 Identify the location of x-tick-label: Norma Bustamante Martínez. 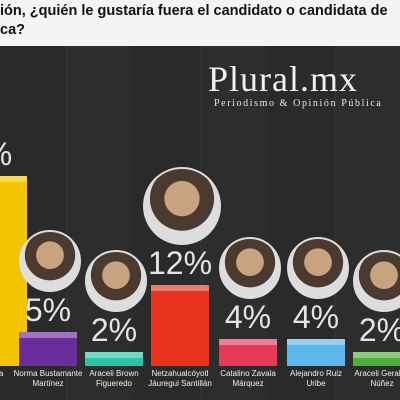
(48, 378).